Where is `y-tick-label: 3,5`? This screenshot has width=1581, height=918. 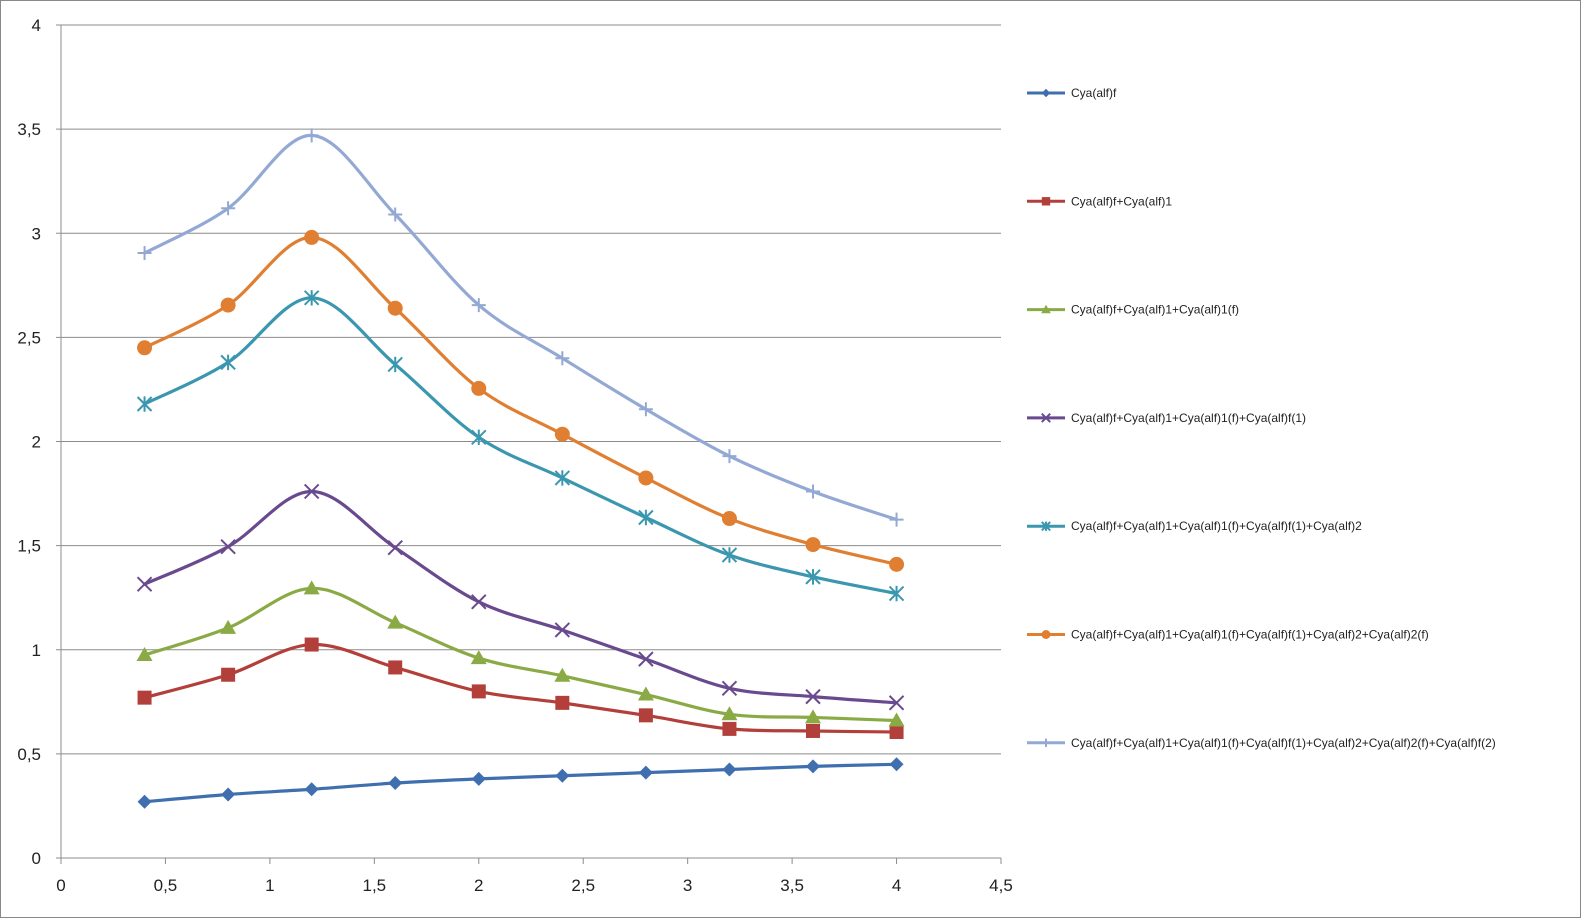
y-tick-label: 3,5 is located at coordinates (29, 129).